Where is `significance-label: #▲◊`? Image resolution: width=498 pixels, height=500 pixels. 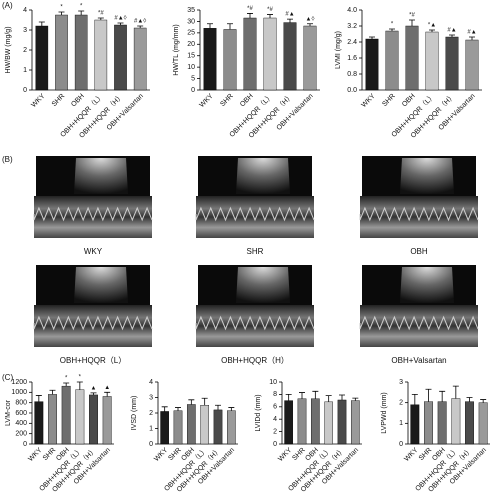 significance-label: #▲◊ is located at coordinates (140, 21).